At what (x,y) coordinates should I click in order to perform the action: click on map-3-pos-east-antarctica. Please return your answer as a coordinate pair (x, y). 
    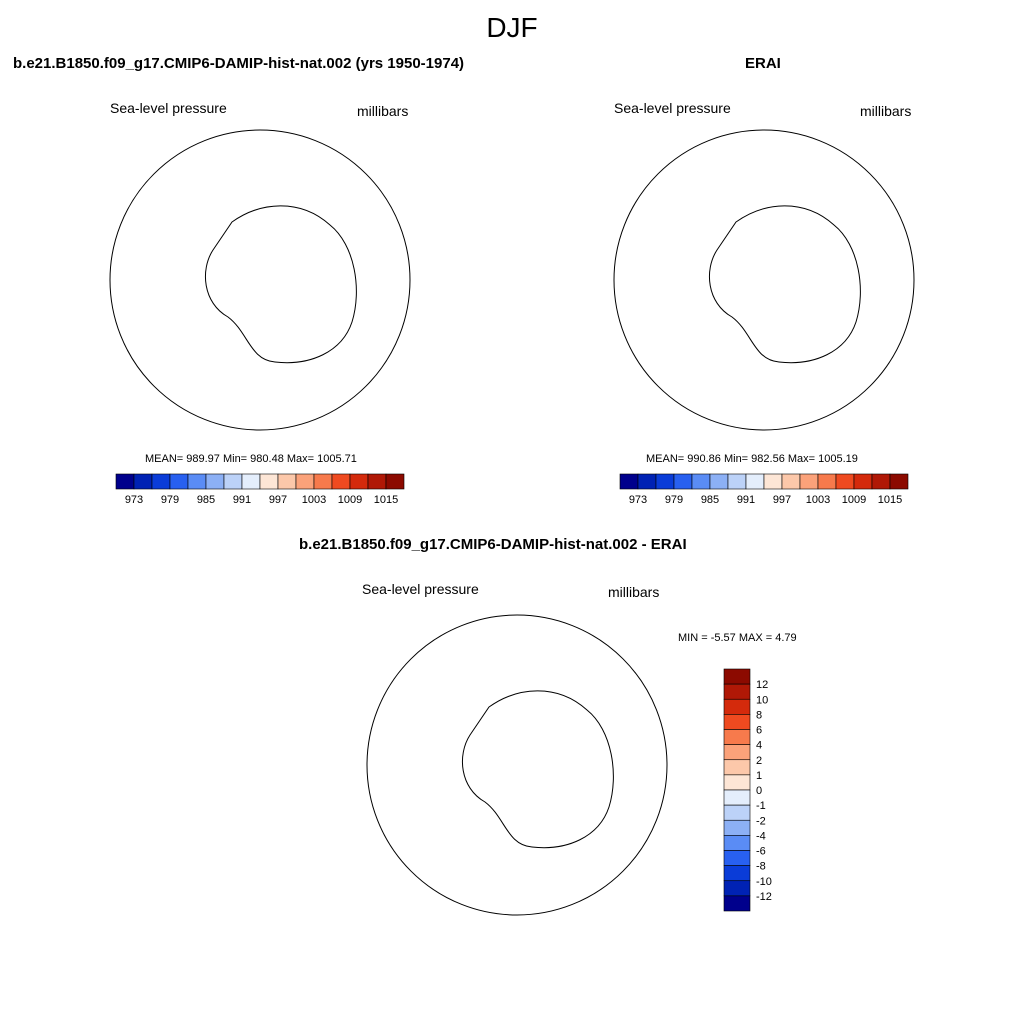
    Looking at the image, I should click on (577, 735).